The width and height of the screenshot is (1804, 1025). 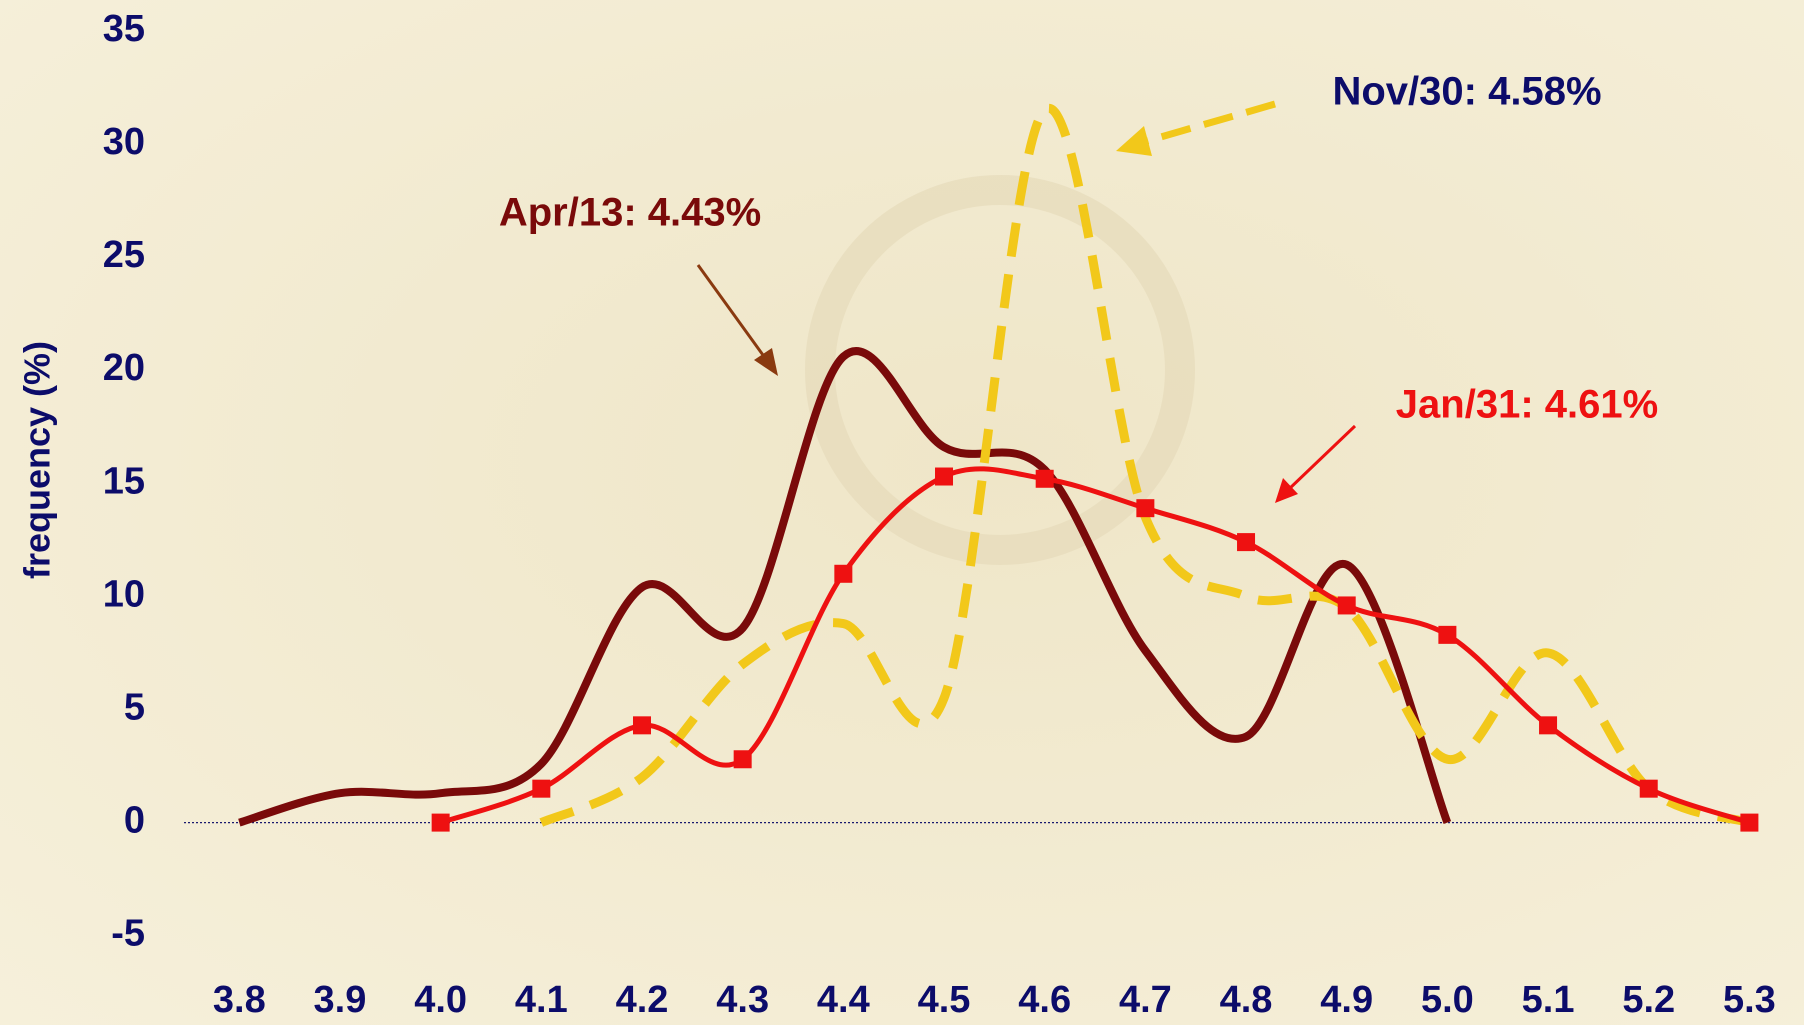 I want to click on annotation: Nov/30: 4.58%, so click(x=1466, y=92).